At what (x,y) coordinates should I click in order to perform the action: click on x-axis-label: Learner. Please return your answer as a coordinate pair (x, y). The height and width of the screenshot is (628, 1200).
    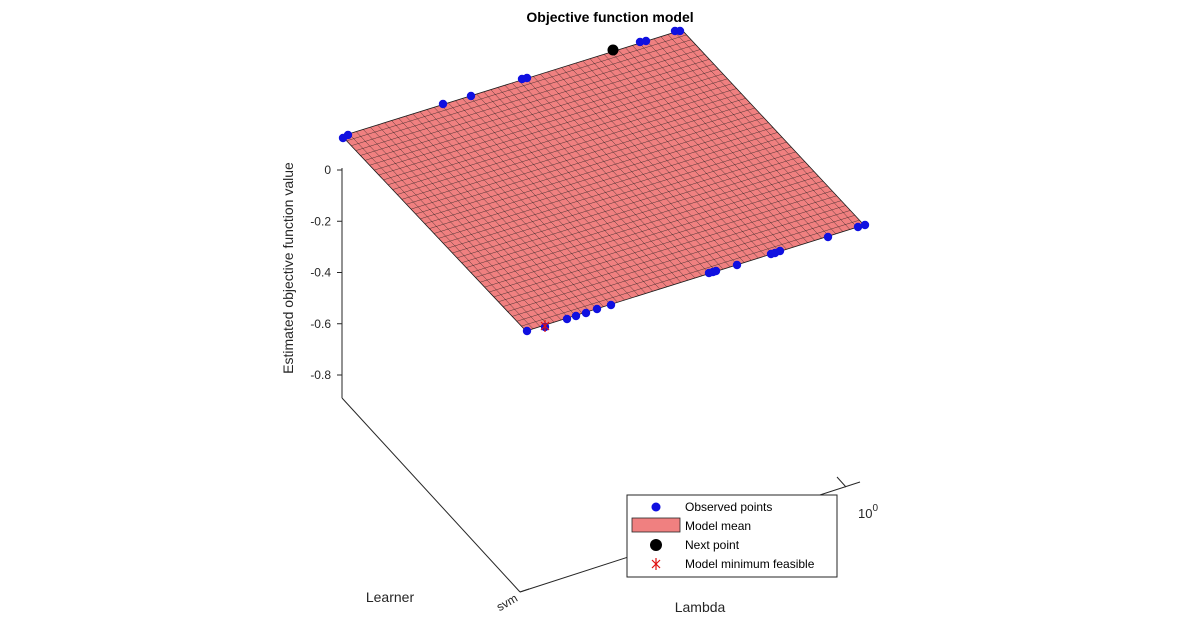
    Looking at the image, I should click on (390, 597).